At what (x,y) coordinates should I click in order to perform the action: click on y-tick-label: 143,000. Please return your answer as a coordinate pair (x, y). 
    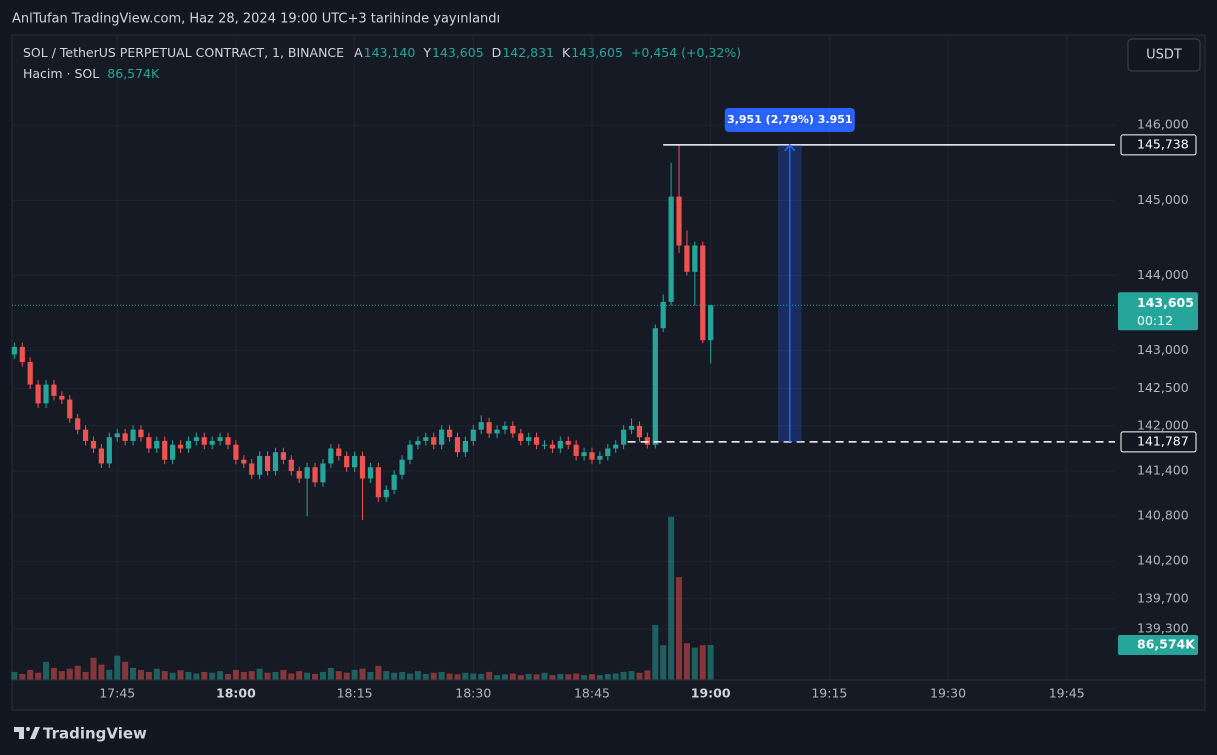
    Looking at the image, I should click on (1163, 349).